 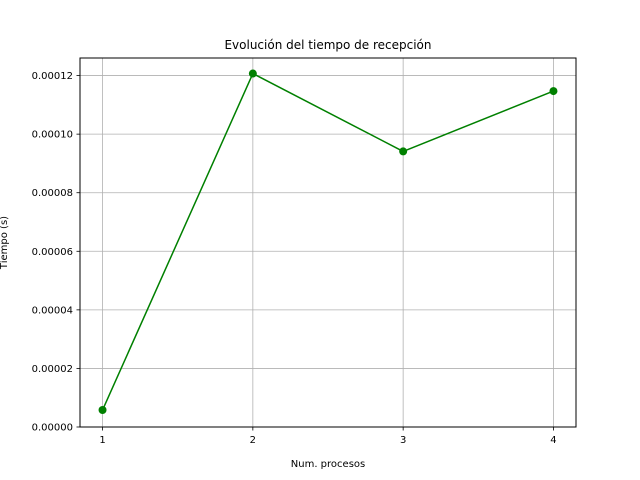 What do you see at coordinates (328, 464) in the screenshot?
I see `x-axis-label: Num. procesos` at bounding box center [328, 464].